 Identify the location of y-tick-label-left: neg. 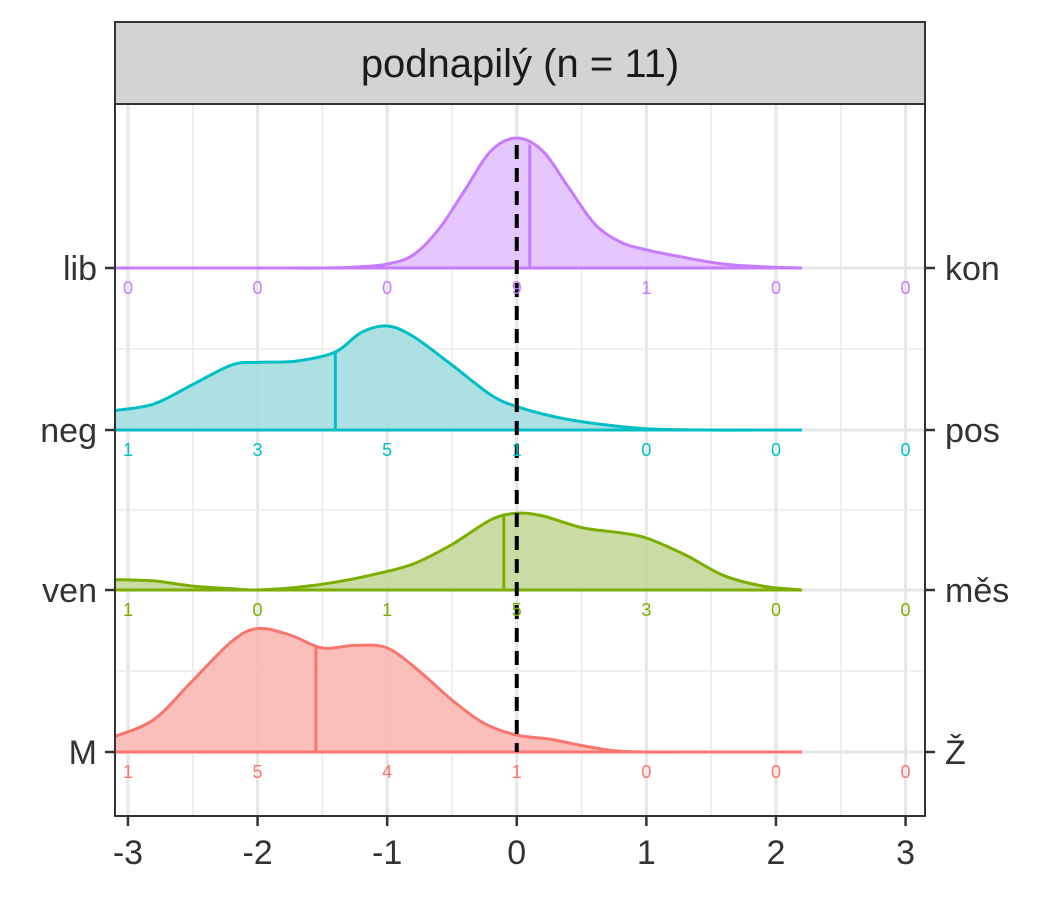
(68, 431).